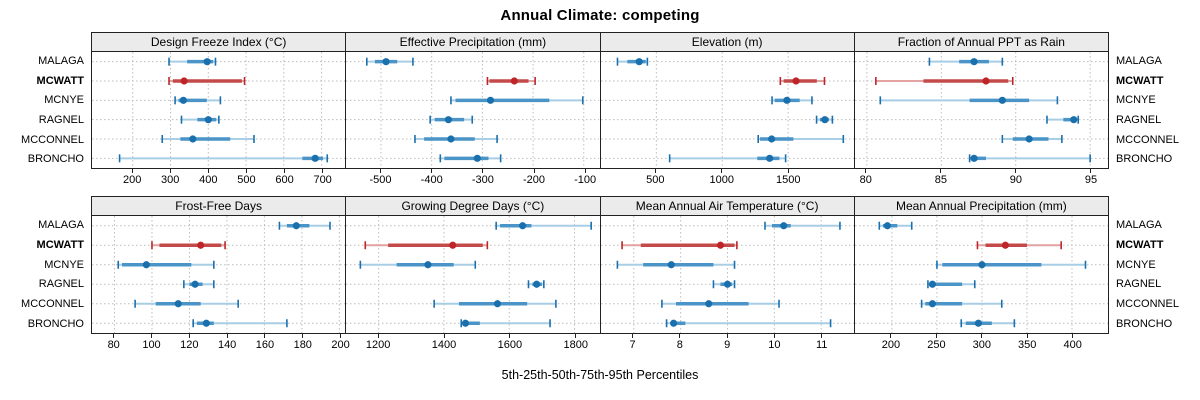  Describe the element at coordinates (727, 158) in the screenshot. I see `series-broncho` at that location.